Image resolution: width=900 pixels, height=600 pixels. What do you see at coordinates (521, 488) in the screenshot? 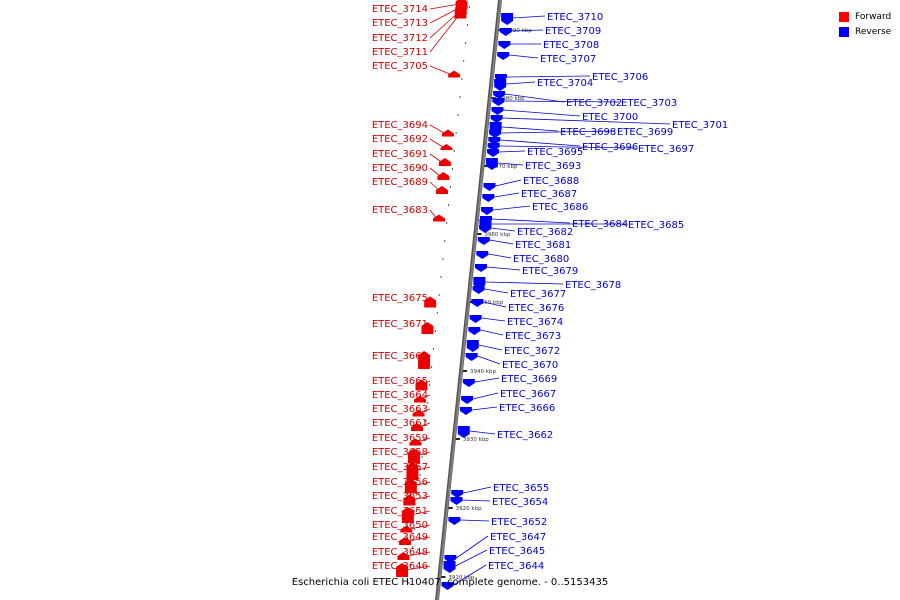
I see `reverse-gene-label: ETEC_3655` at bounding box center [521, 488].